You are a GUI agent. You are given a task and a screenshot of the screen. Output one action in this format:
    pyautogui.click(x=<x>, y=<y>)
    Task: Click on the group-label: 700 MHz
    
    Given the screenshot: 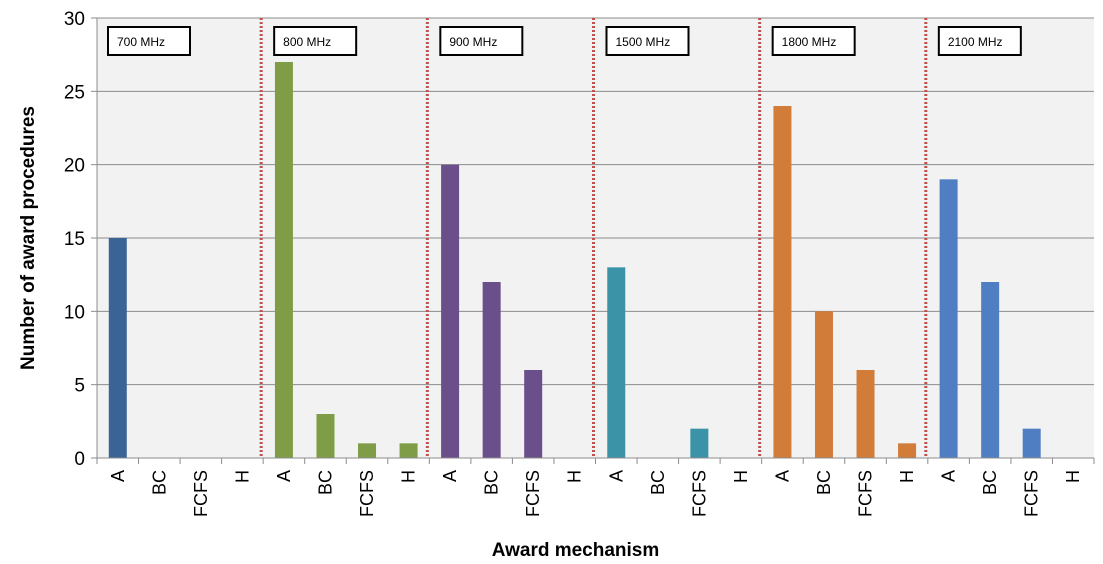 What is the action you would take?
    pyautogui.click(x=149, y=41)
    